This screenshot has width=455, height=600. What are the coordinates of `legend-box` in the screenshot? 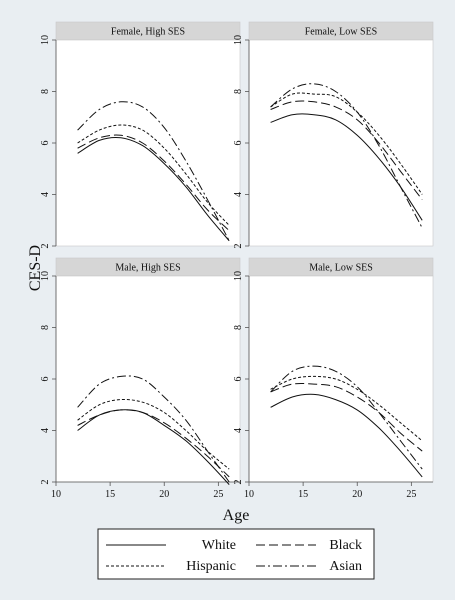 It's located at (236, 554).